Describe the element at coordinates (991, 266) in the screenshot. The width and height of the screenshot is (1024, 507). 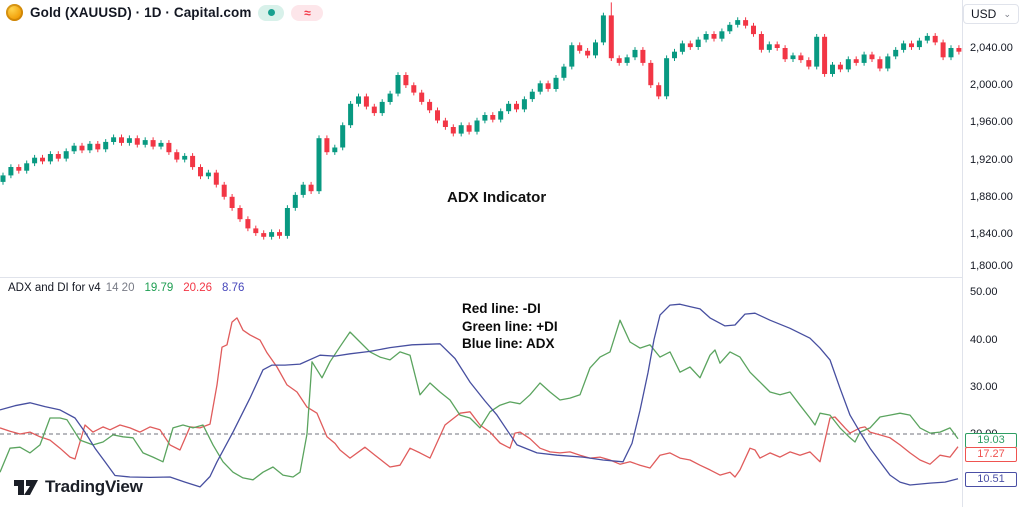
I see `price-axis-label: 1,800.00` at that location.